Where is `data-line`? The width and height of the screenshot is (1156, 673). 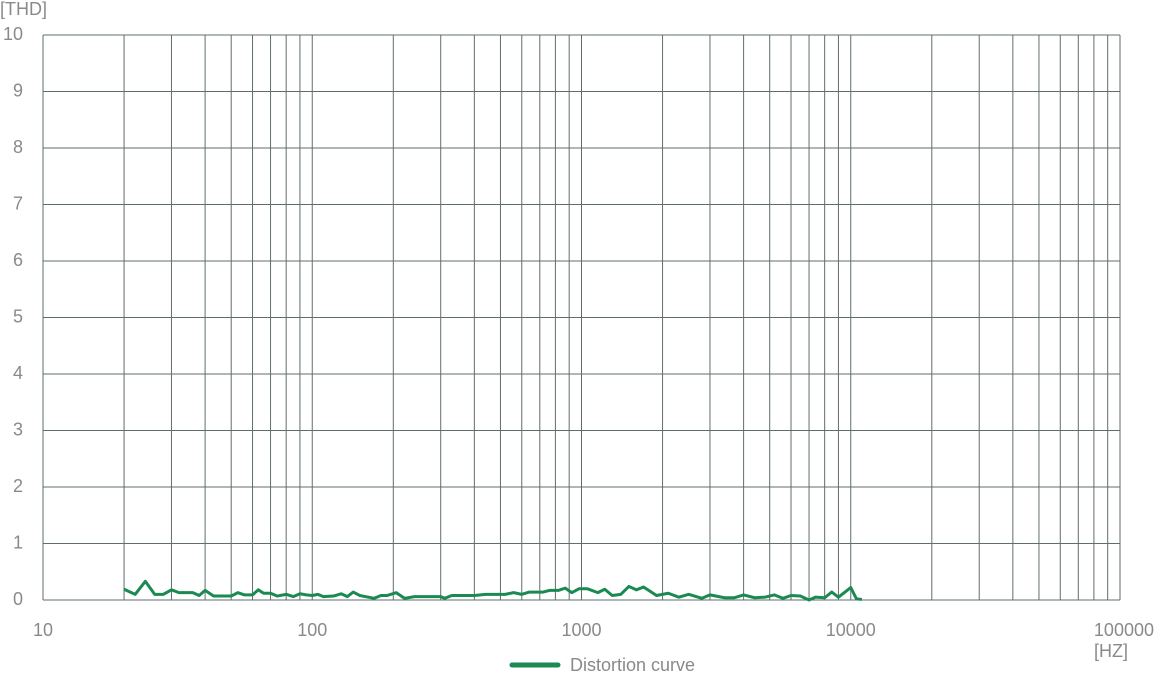 data-line is located at coordinates (493, 590).